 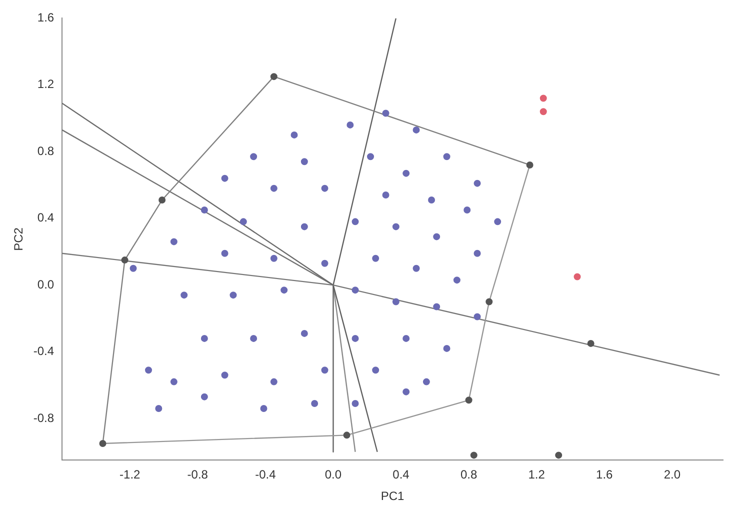 What do you see at coordinates (333, 475) in the screenshot?
I see `x-tick-label: 0.0` at bounding box center [333, 475].